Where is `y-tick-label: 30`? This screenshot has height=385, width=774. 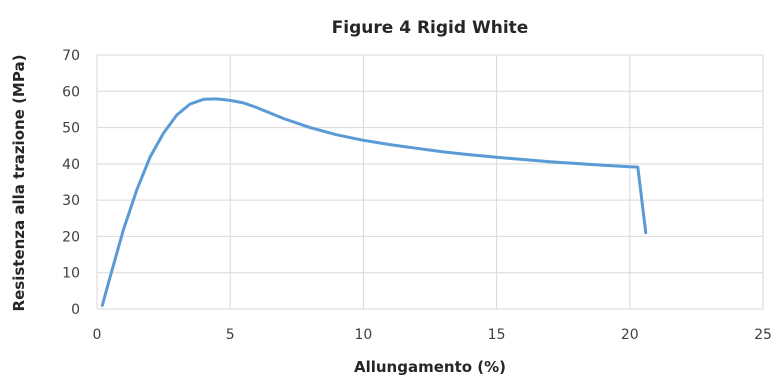
y-tick-label: 30 is located at coordinates (71, 201).